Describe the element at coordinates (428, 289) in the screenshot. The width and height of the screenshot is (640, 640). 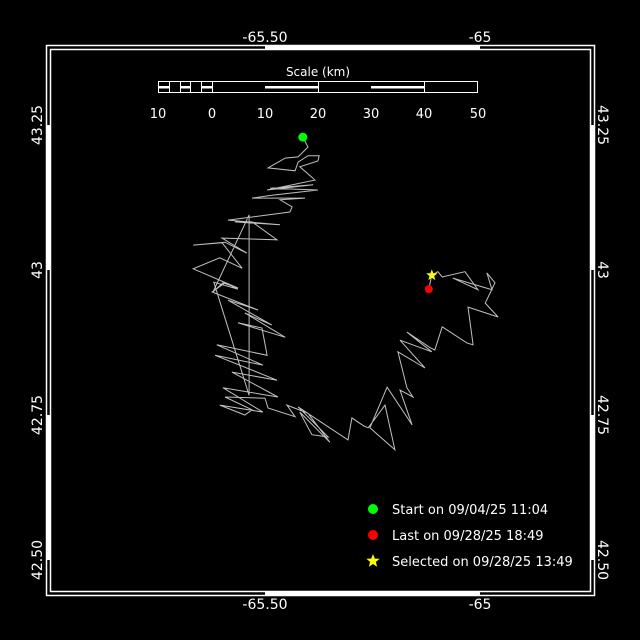
I see `last-marker` at that location.